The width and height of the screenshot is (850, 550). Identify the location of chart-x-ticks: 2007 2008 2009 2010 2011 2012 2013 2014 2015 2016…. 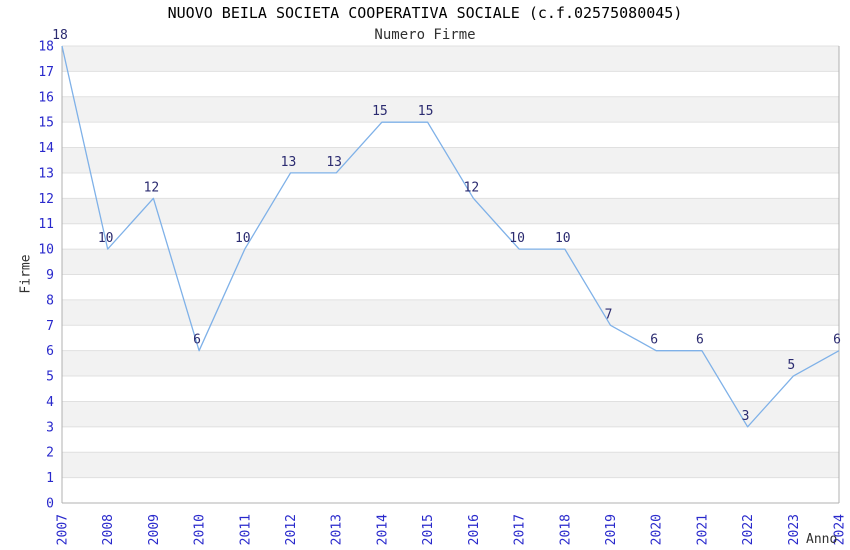
(452, 529).